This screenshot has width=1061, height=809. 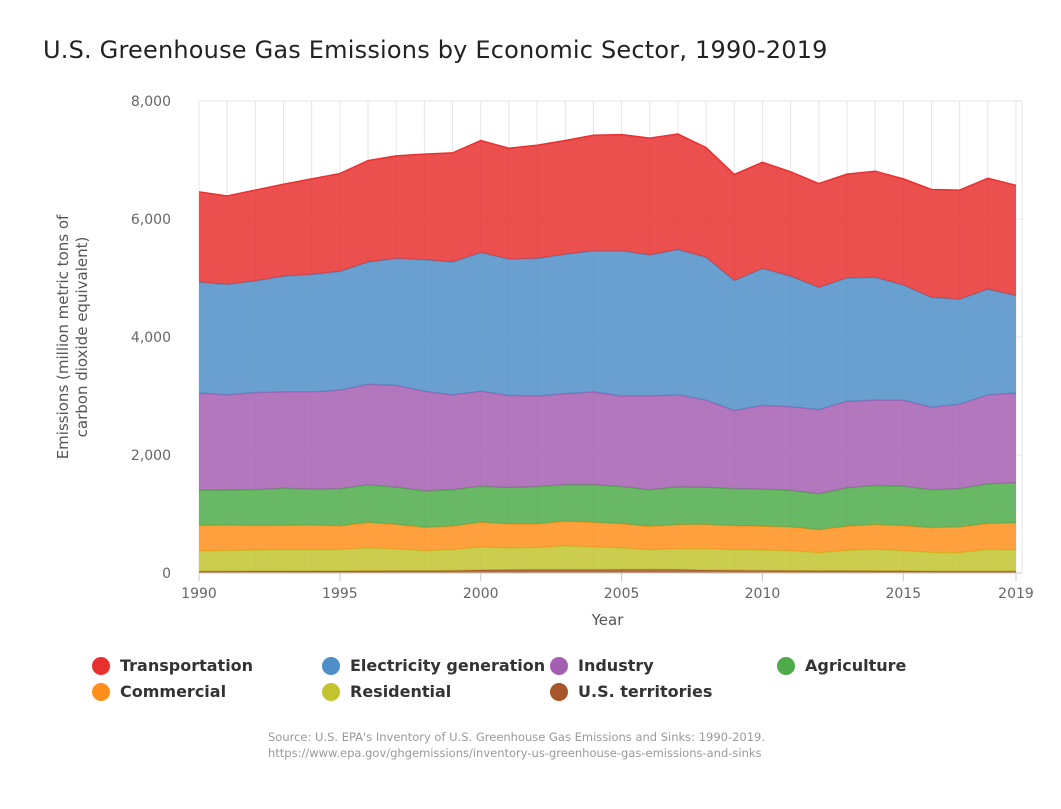 I want to click on legend-swatch-residential, so click(x=331, y=691).